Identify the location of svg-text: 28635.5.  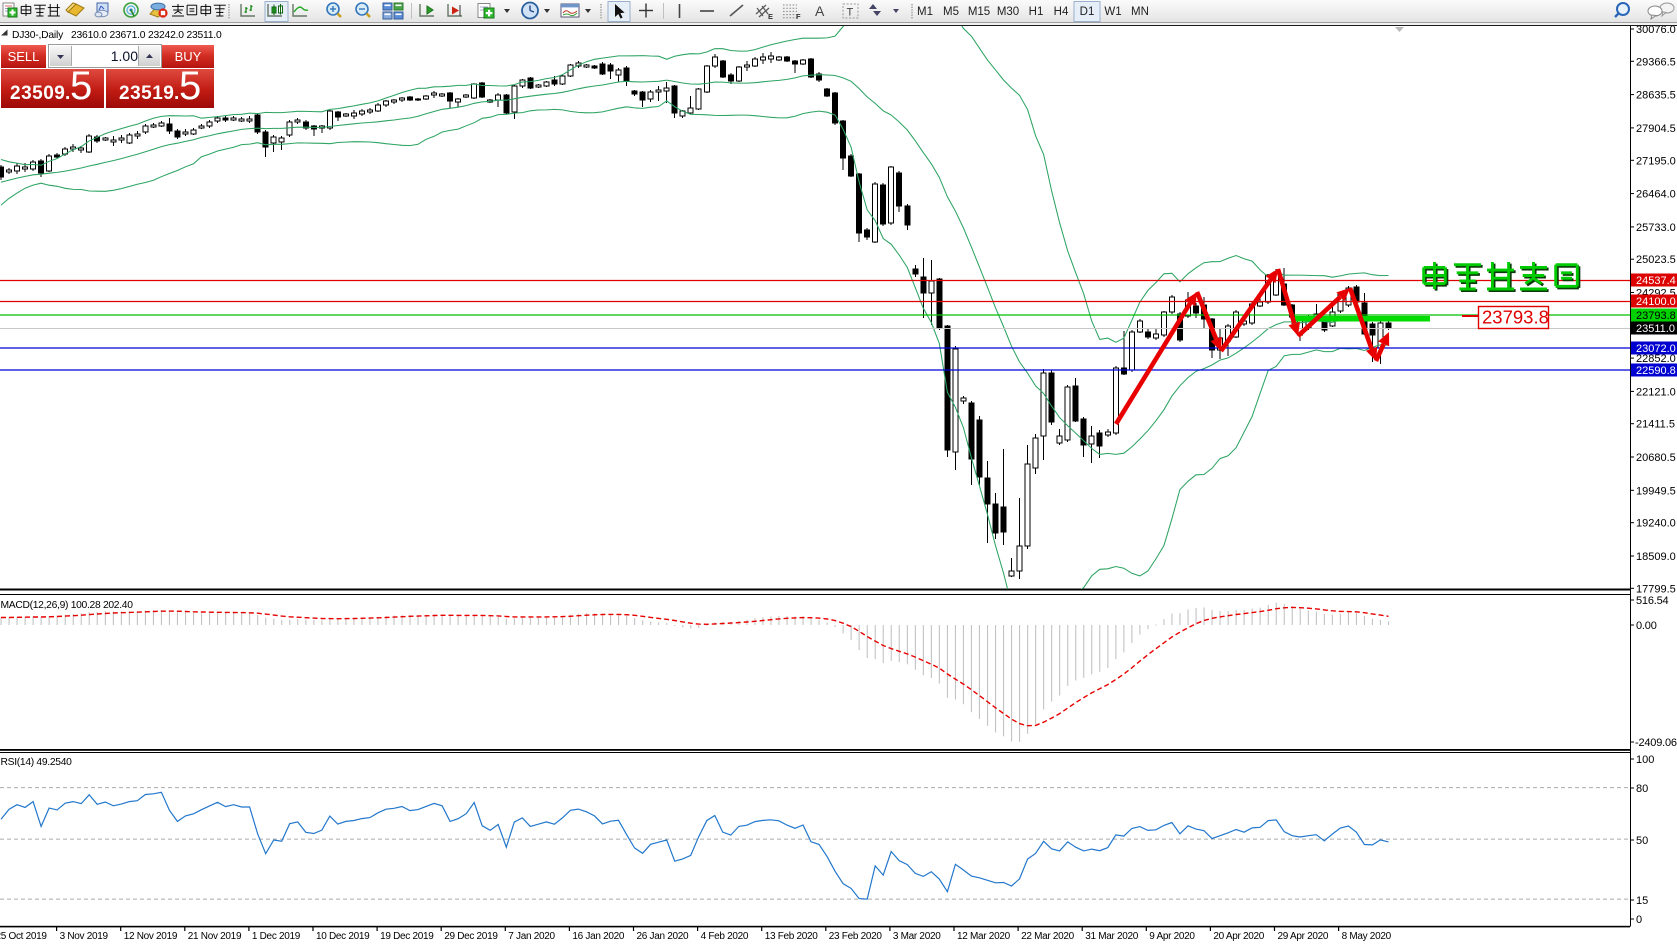
(1656, 96).